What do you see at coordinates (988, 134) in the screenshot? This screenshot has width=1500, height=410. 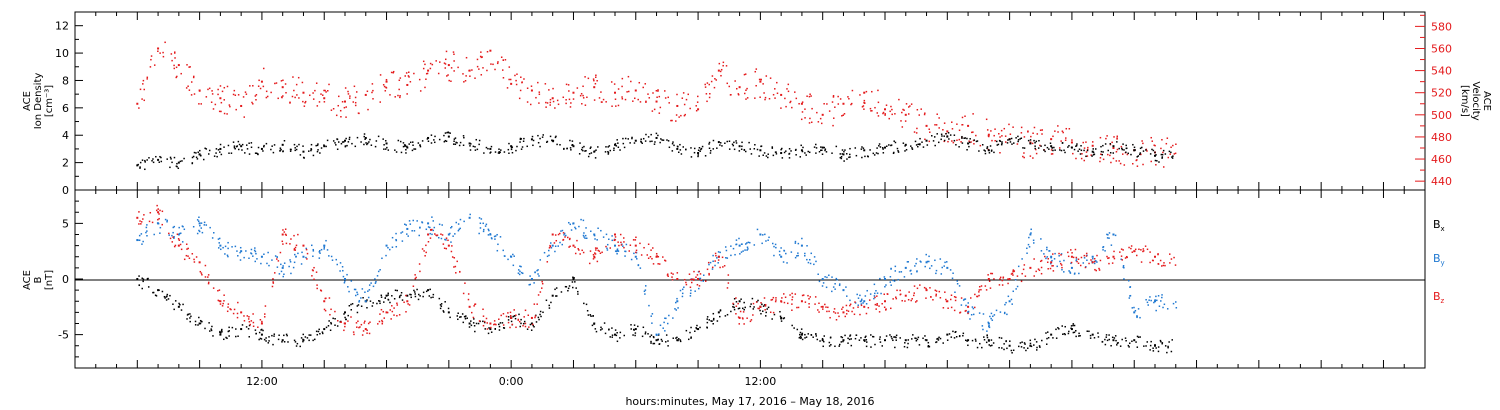 I see `velocity-point` at bounding box center [988, 134].